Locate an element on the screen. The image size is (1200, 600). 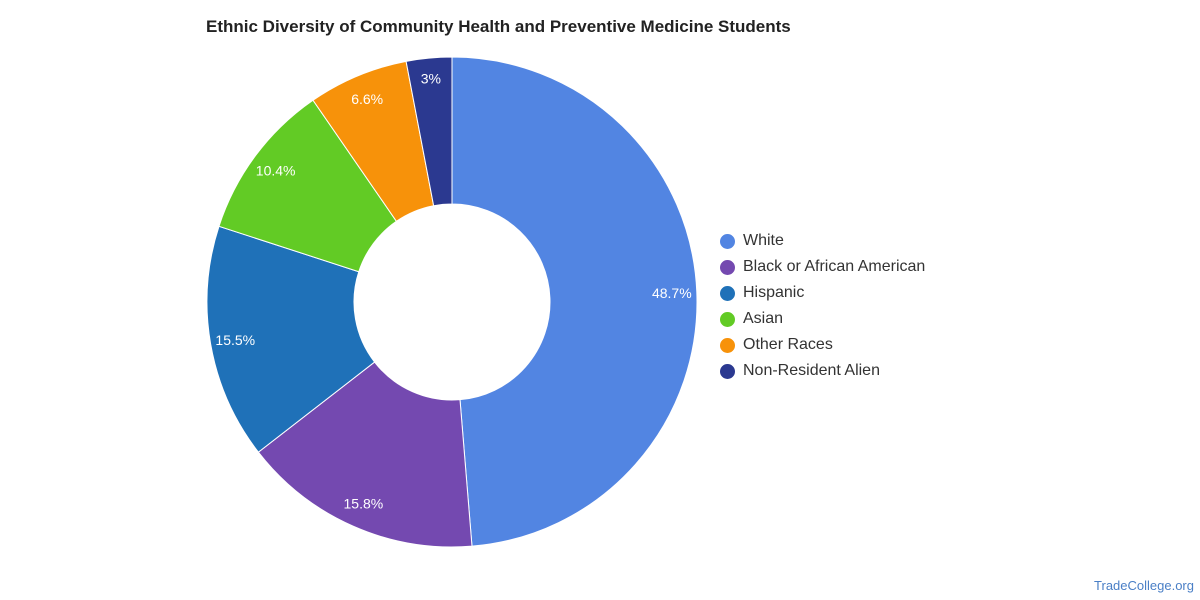
legend-label: White is located at coordinates (763, 240).